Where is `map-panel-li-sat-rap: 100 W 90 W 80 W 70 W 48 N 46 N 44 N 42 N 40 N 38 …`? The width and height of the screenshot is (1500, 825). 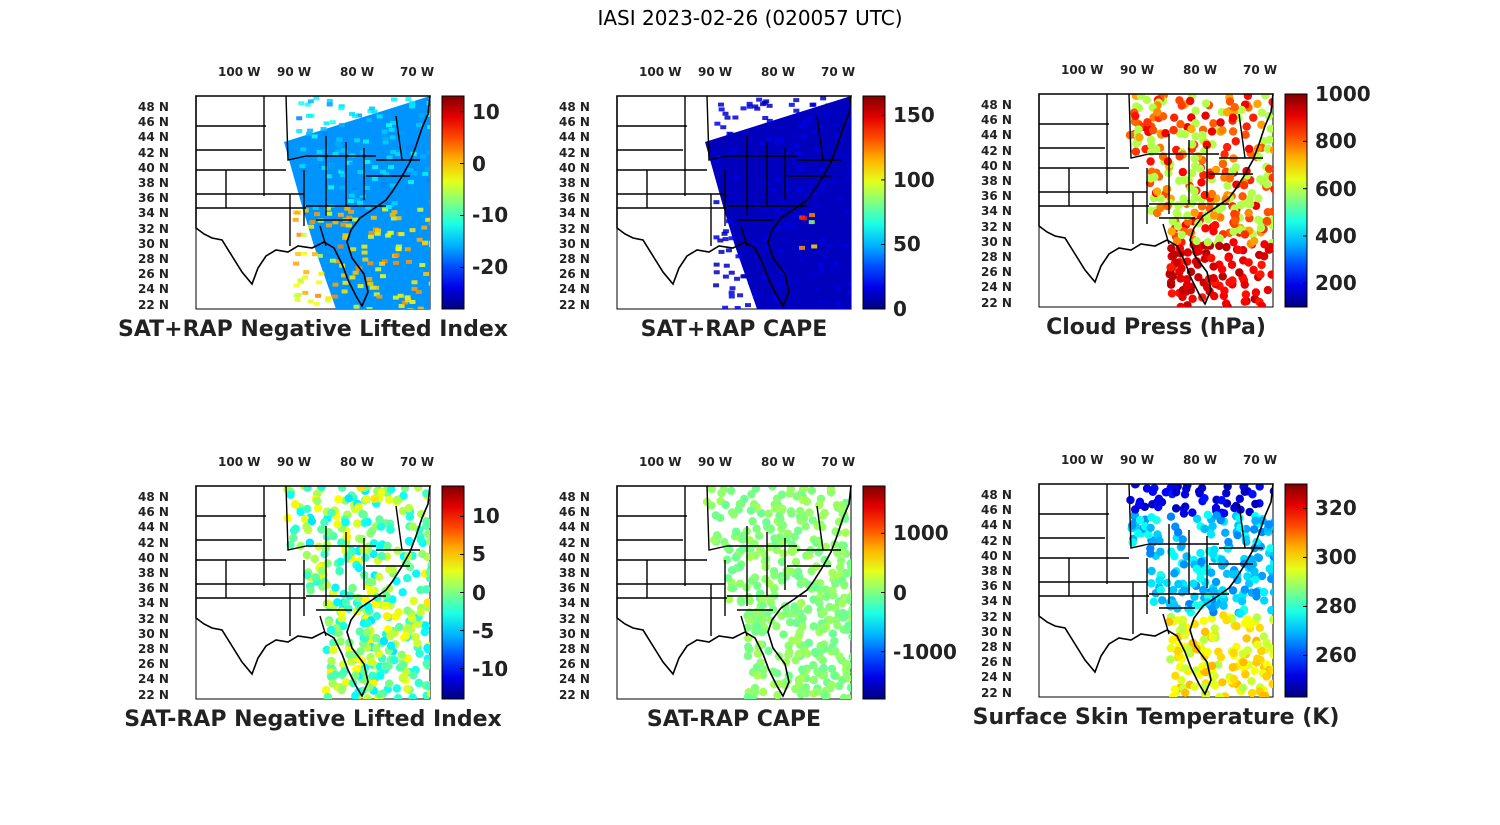
map-panel-li-sat-rap: 100 W 90 W 80 W 70 W 48 N 46 N 44 N 42 N 40 N 38 … is located at coordinates (335, 220).